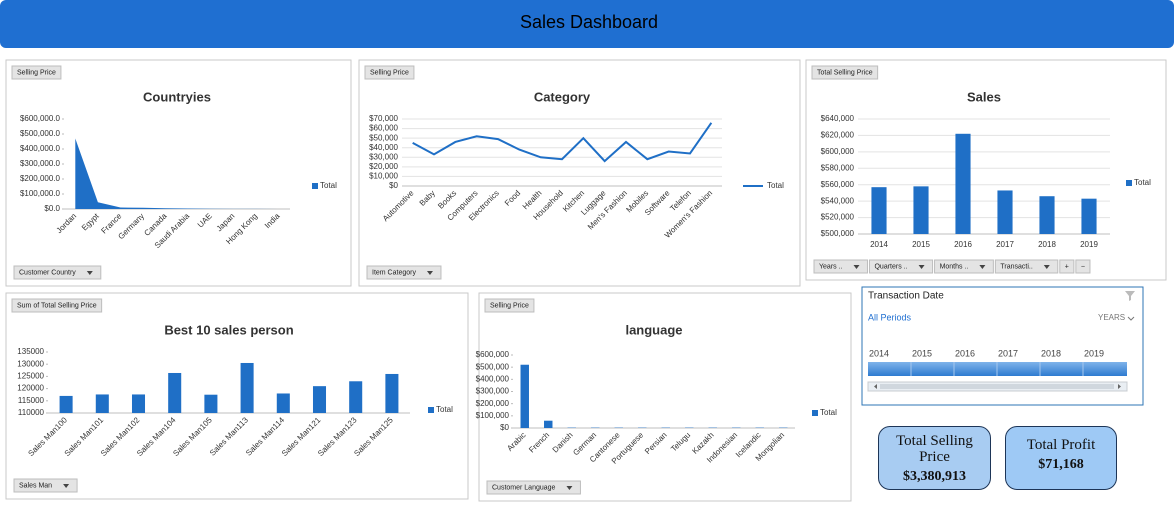  I want to click on kpi-label: Total Profit, so click(1061, 445).